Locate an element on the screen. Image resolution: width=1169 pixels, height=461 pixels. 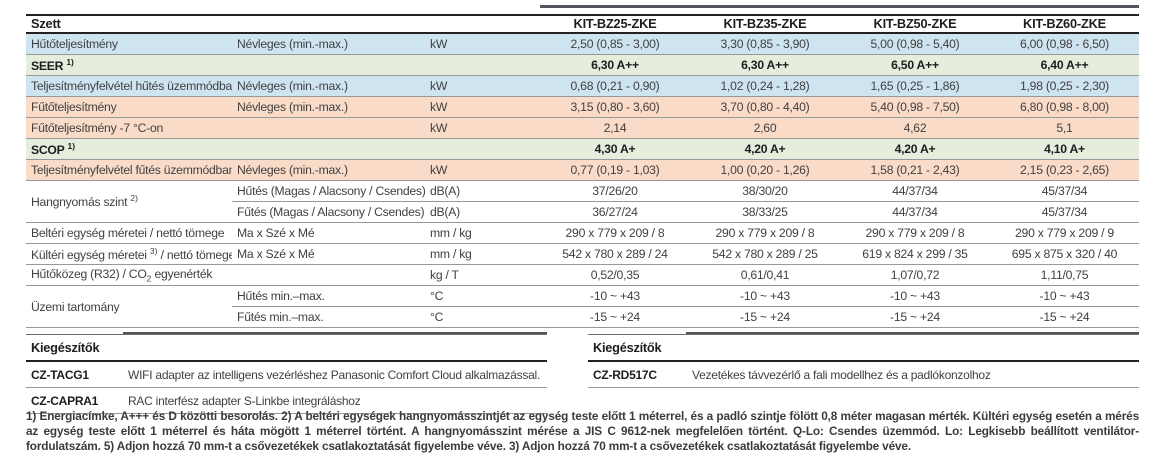
spec-row: SEER 1) 6,30 A++ 6,30 A++ 6,50 A++ 6,40 A++ is located at coordinates (582, 65).